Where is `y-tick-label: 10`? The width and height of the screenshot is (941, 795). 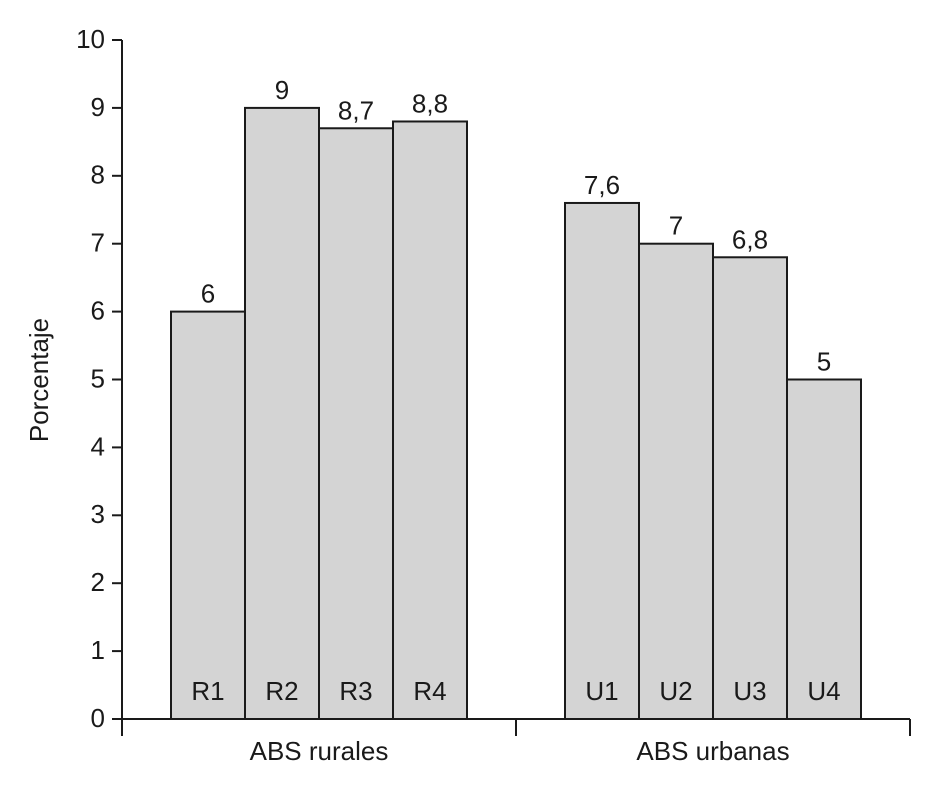
y-tick-label: 10 is located at coordinates (90, 39).